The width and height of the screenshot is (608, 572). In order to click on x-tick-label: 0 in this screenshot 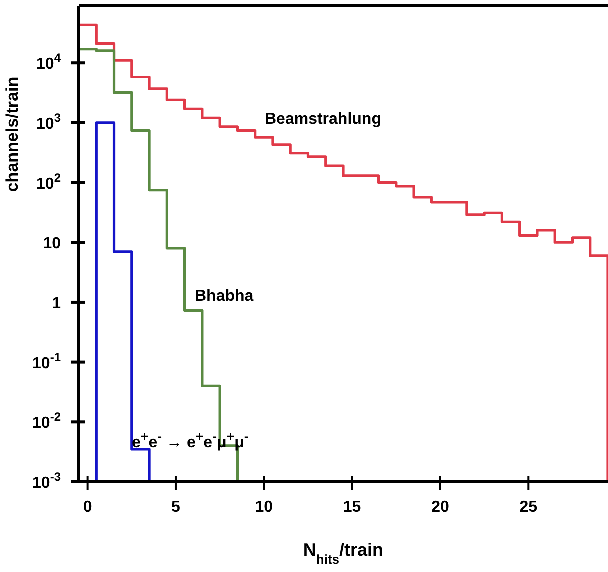, I will do `click(87, 507)`.